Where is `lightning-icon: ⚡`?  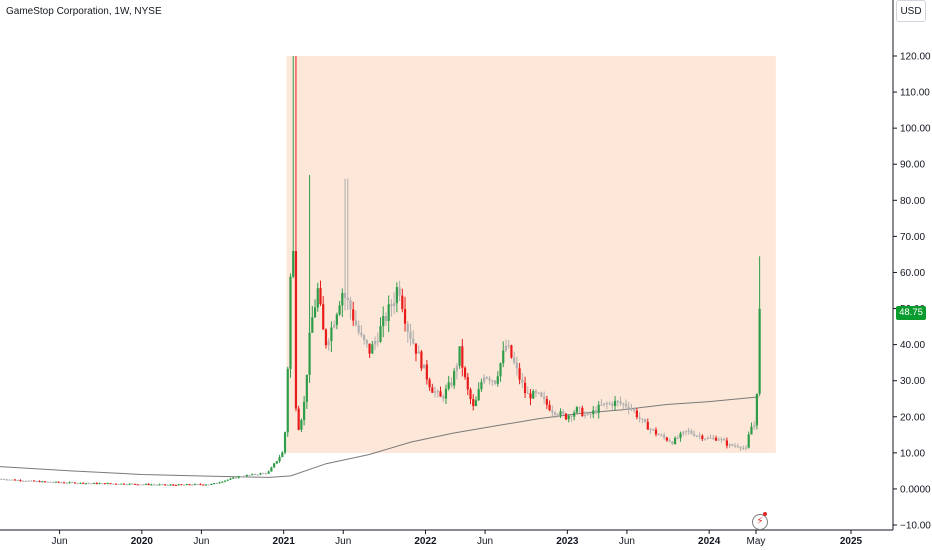
lightning-icon: ⚡ is located at coordinates (760, 522).